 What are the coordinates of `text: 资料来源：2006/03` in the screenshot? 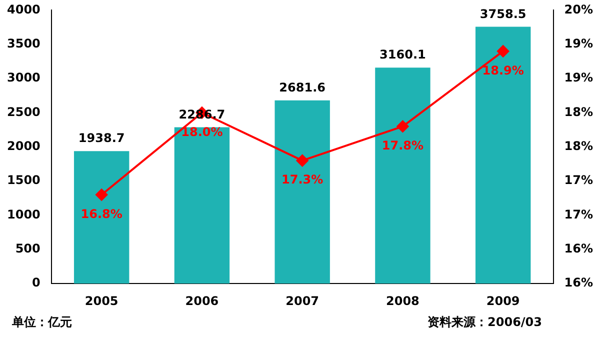 It's located at (485, 322).